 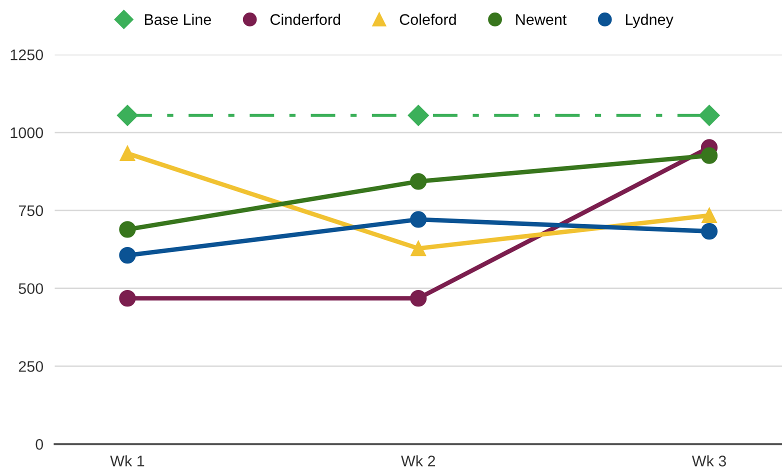 What do you see at coordinates (305, 19) in the screenshot?
I see `legend-label: Cinderford` at bounding box center [305, 19].